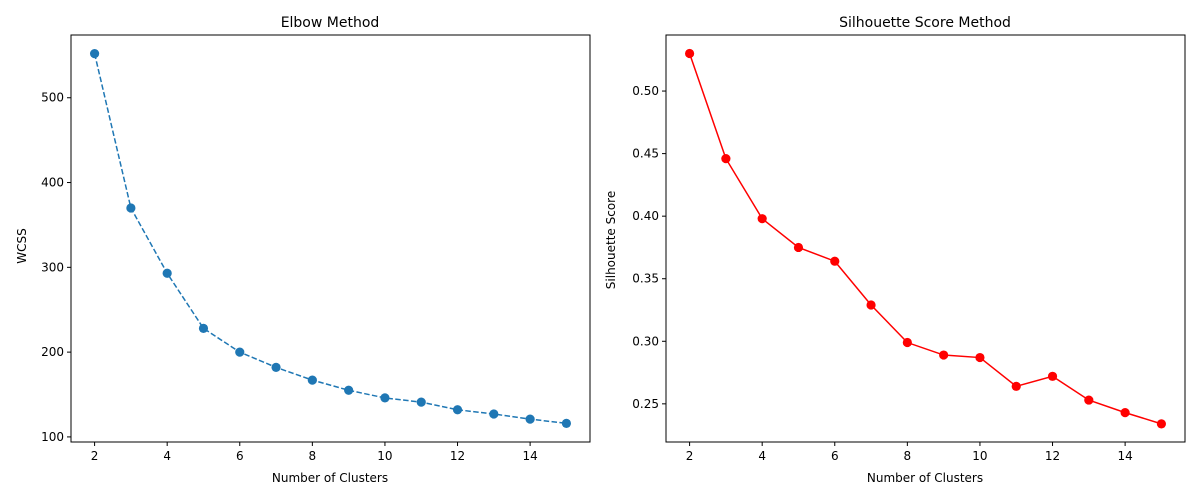 The image size is (1200, 504). I want to click on elbow-title: Elbow Method, so click(330, 23).